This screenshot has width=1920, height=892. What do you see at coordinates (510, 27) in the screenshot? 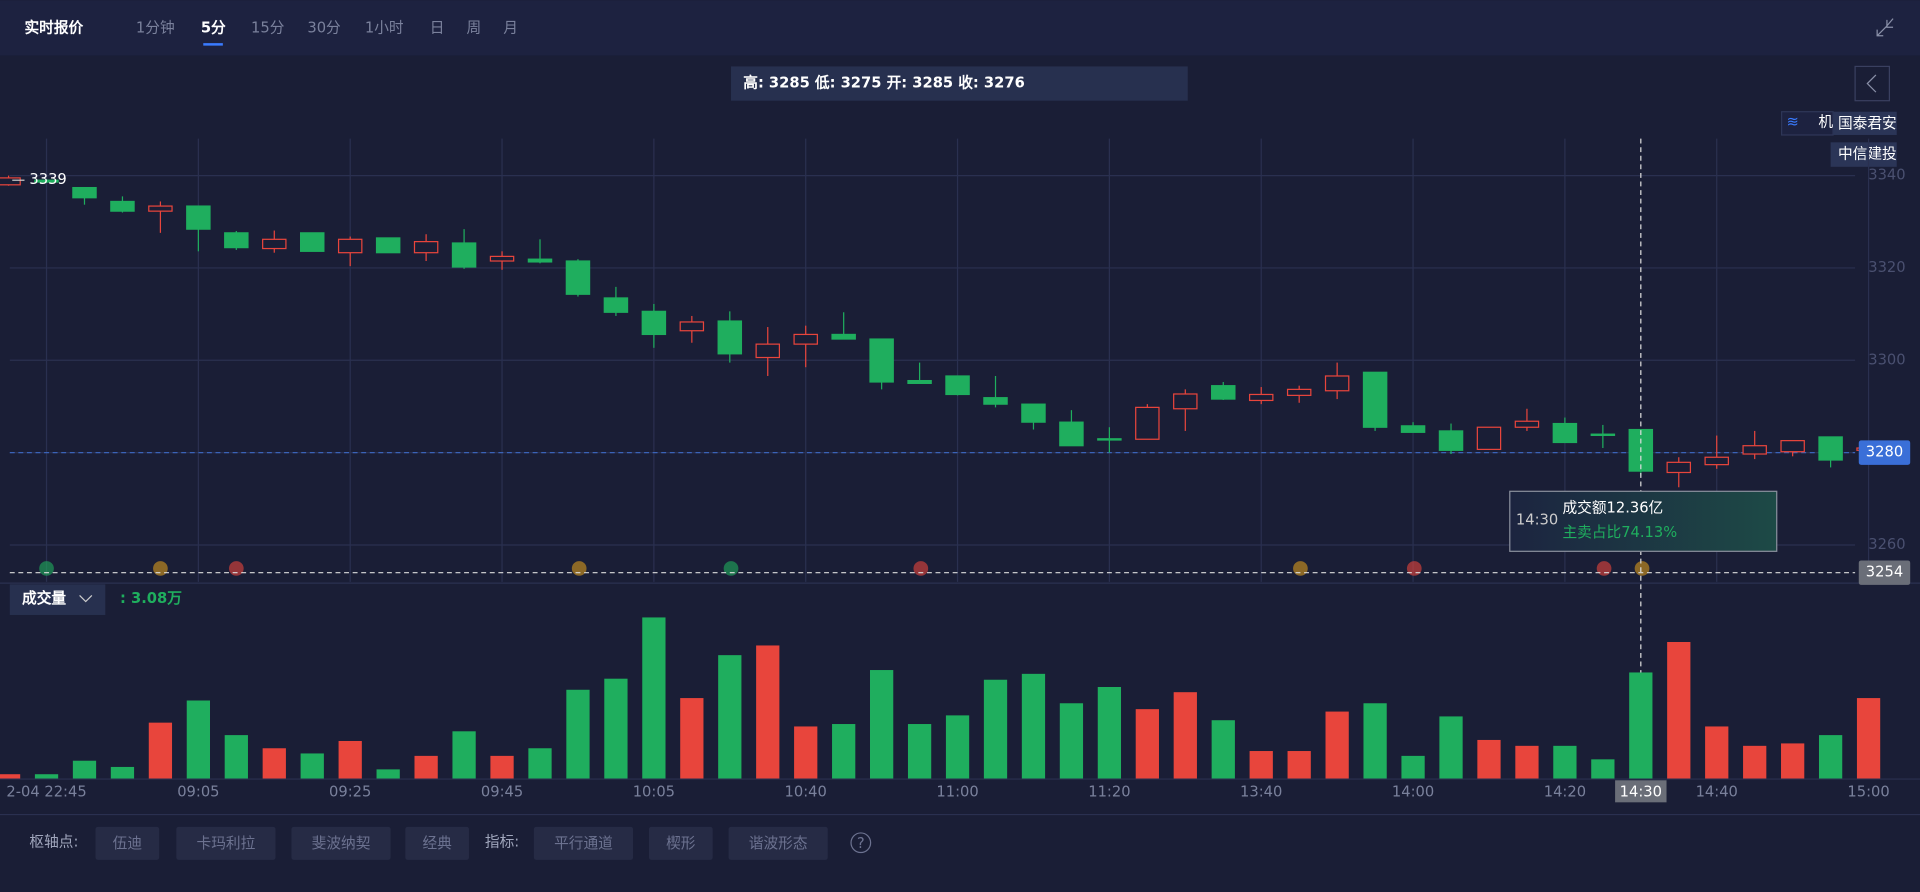
I see `interval-tab: 月` at bounding box center [510, 27].